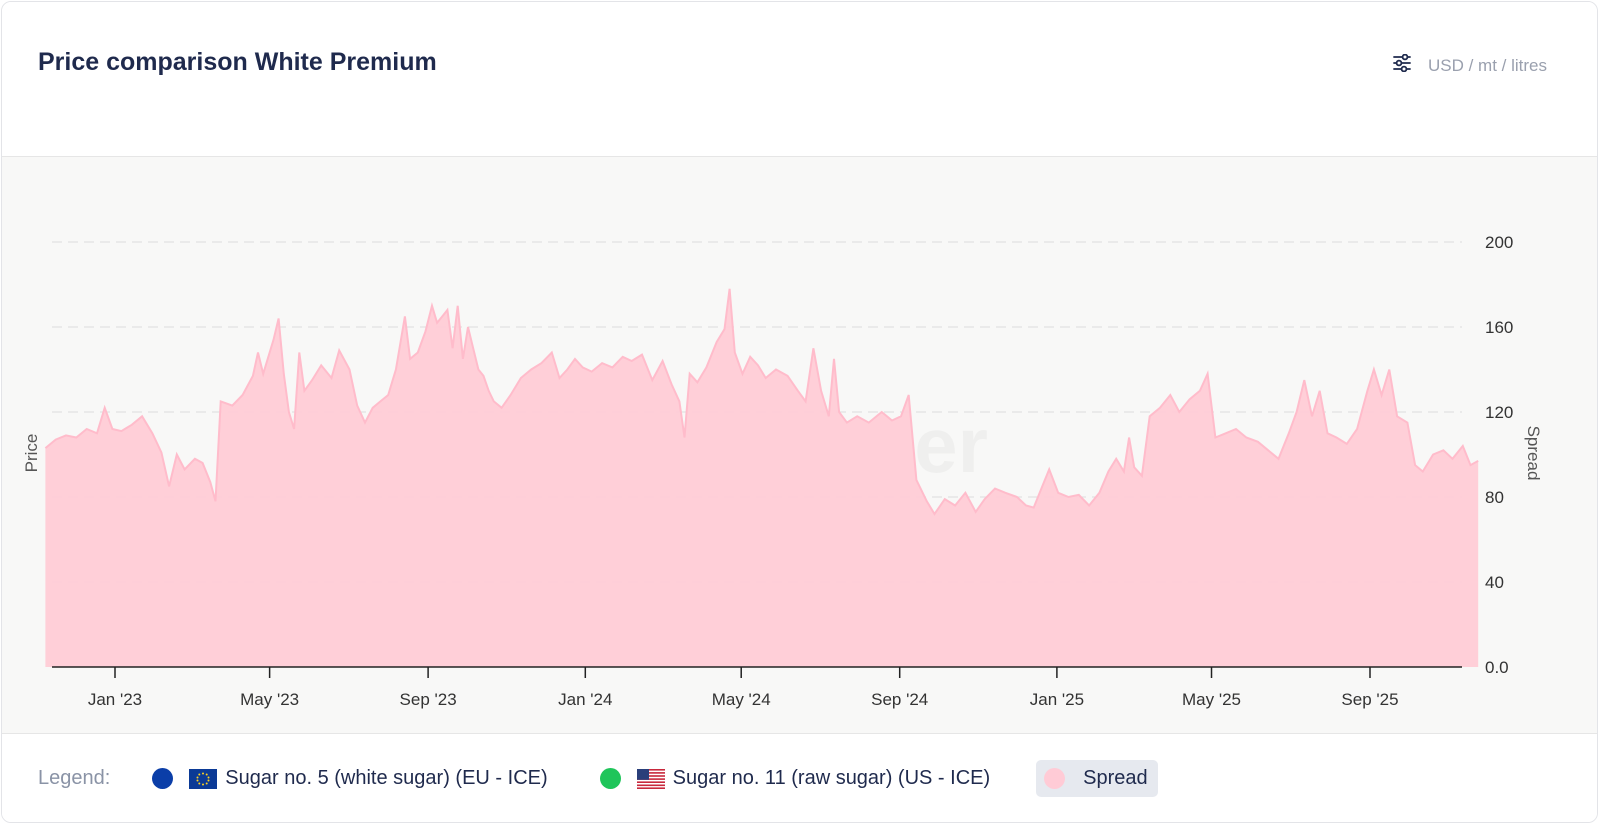 Image resolution: width=1600 pixels, height=840 pixels. What do you see at coordinates (74, 778) in the screenshot?
I see `legend-label: Legend:` at bounding box center [74, 778].